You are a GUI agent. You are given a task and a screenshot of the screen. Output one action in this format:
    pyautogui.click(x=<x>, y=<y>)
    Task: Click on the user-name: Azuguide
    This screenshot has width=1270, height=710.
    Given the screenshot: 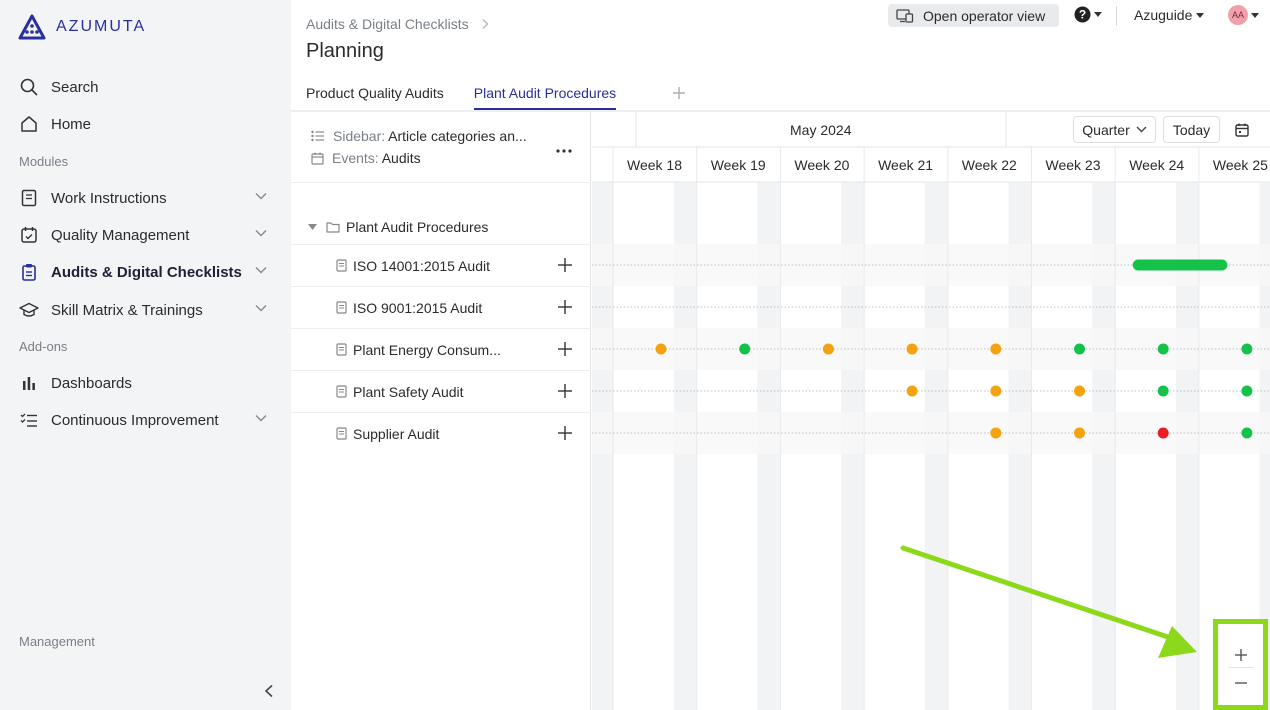 What is the action you would take?
    pyautogui.click(x=1163, y=15)
    